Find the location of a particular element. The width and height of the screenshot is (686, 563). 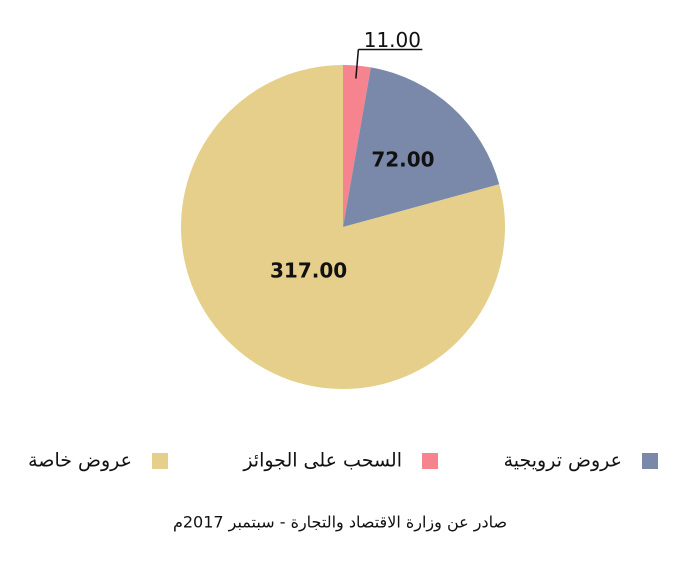

value-label: 11.00 is located at coordinates (392, 40).